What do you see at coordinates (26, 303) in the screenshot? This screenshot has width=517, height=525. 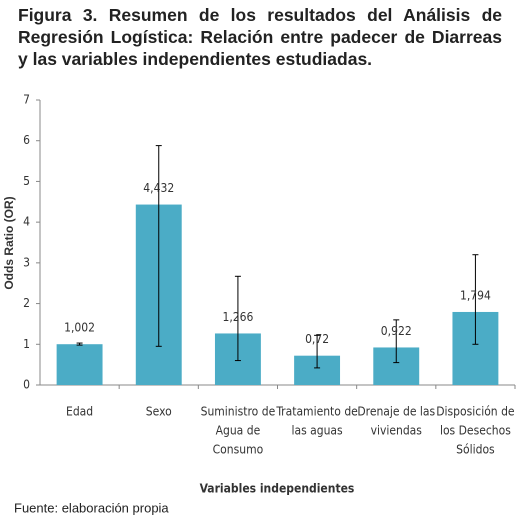 I see `y-tick-label: 2` at bounding box center [26, 303].